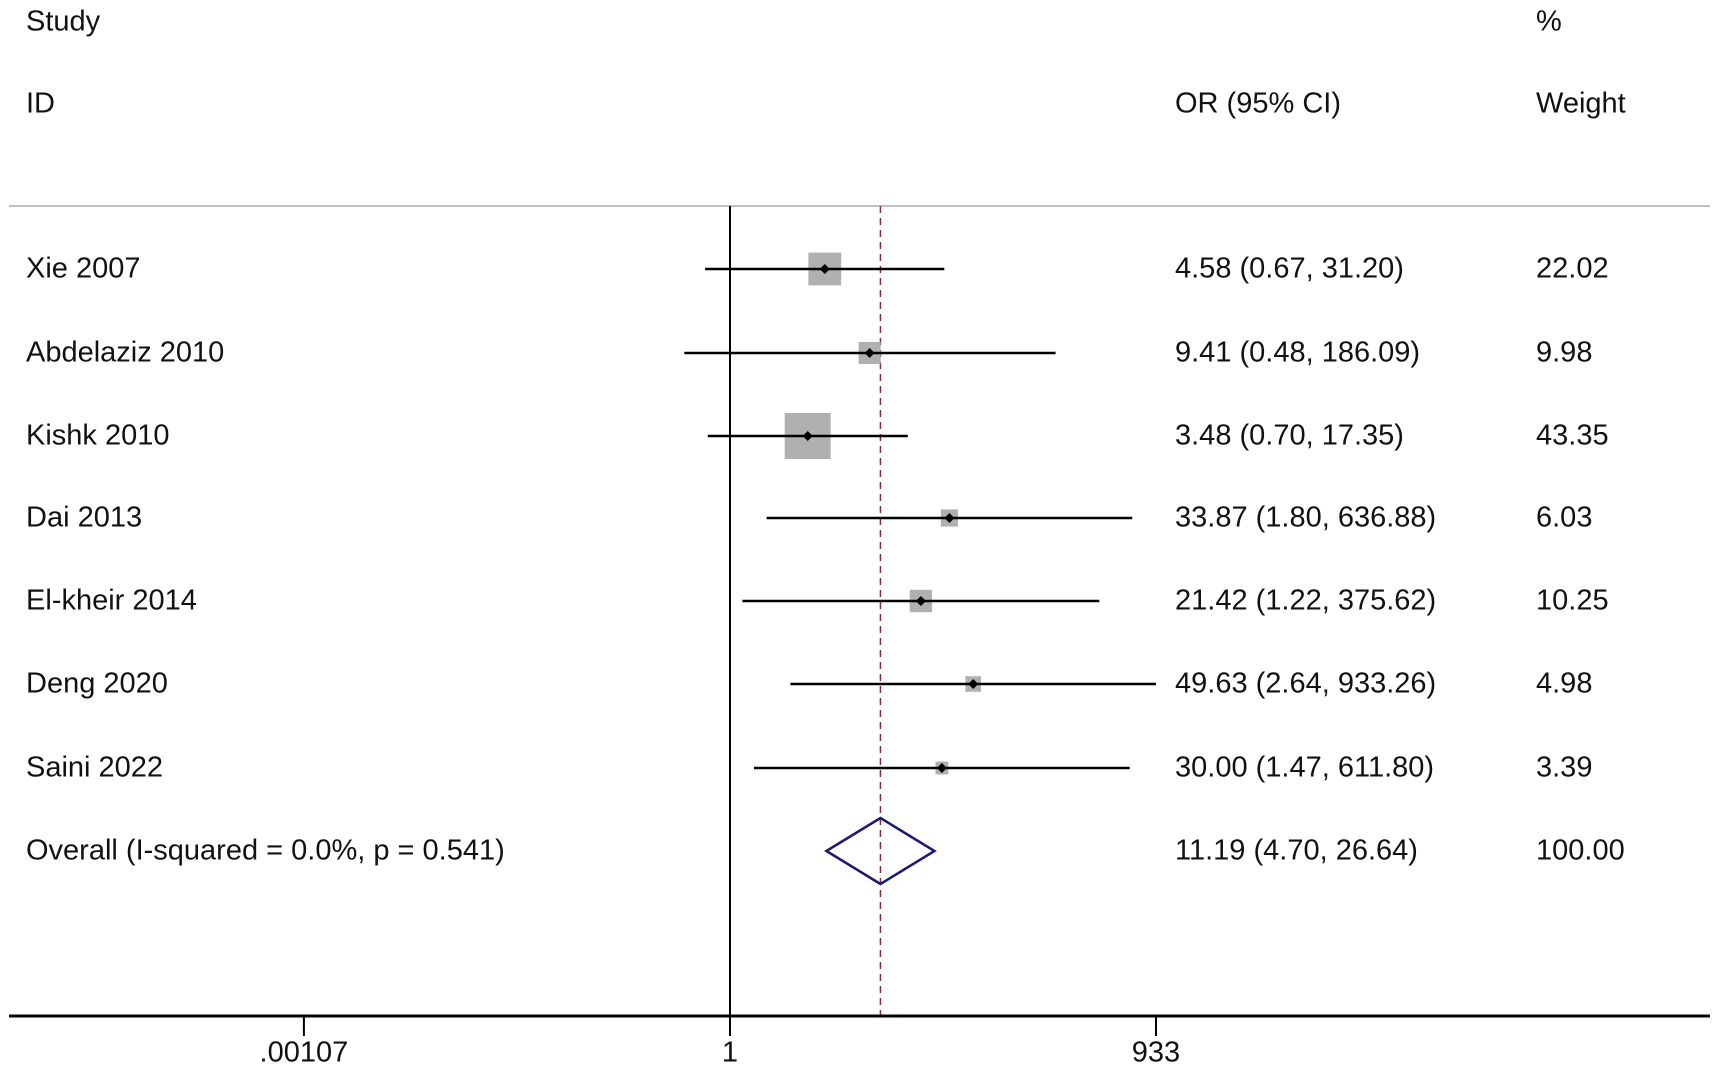 Image resolution: width=1713 pixels, height=1070 pixels. What do you see at coordinates (304, 1052) in the screenshot?
I see `x-tick-label: .00107` at bounding box center [304, 1052].